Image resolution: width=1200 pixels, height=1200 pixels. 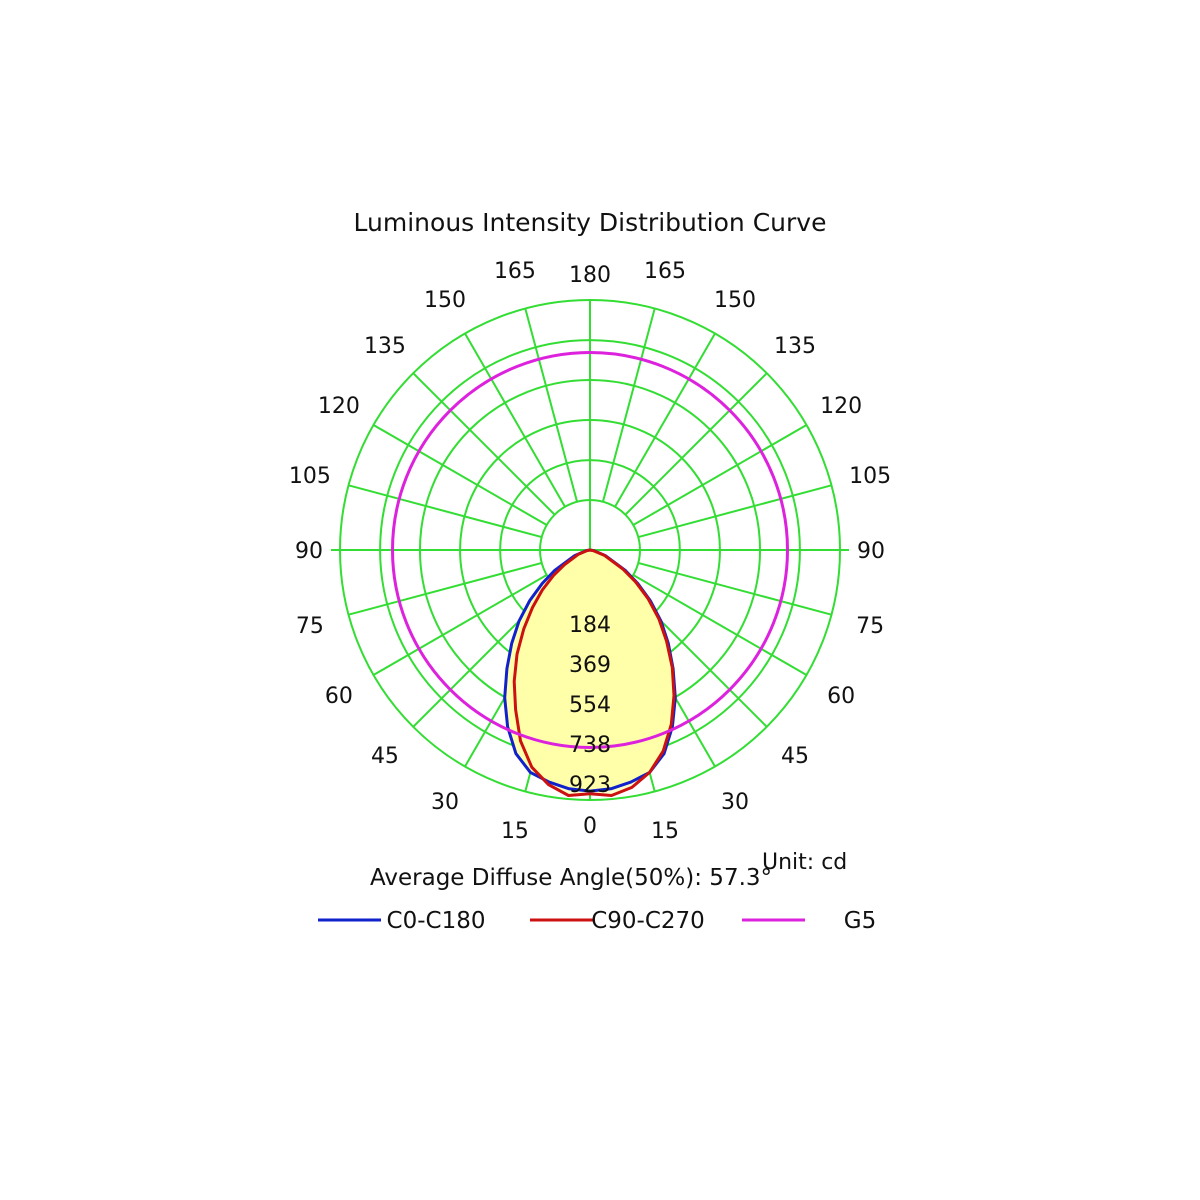 What do you see at coordinates (841, 696) in the screenshot?
I see `angle-label-right-60: 60` at bounding box center [841, 696].